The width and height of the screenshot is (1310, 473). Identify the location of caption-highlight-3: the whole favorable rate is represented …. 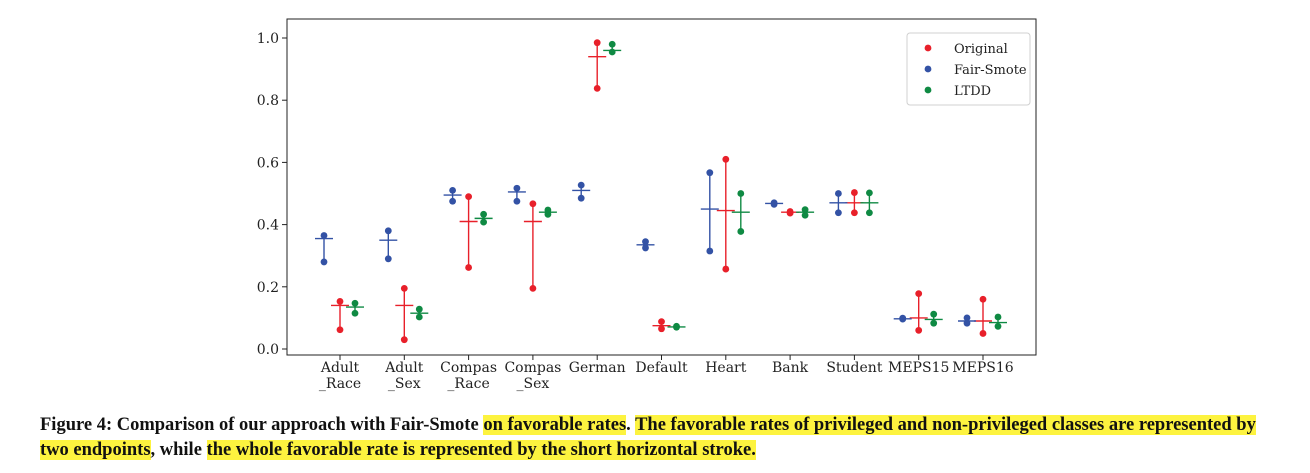
(481, 450).